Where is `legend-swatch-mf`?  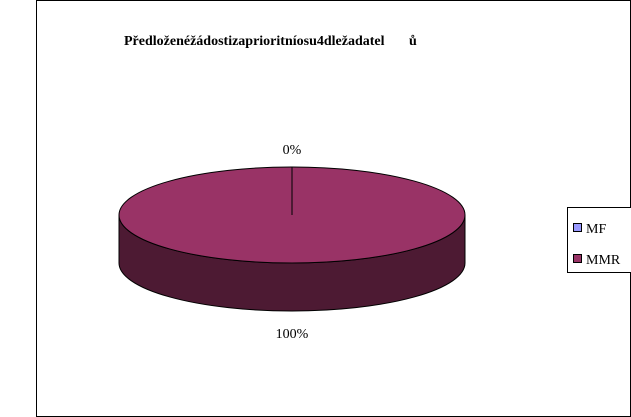 legend-swatch-mf is located at coordinates (577, 227).